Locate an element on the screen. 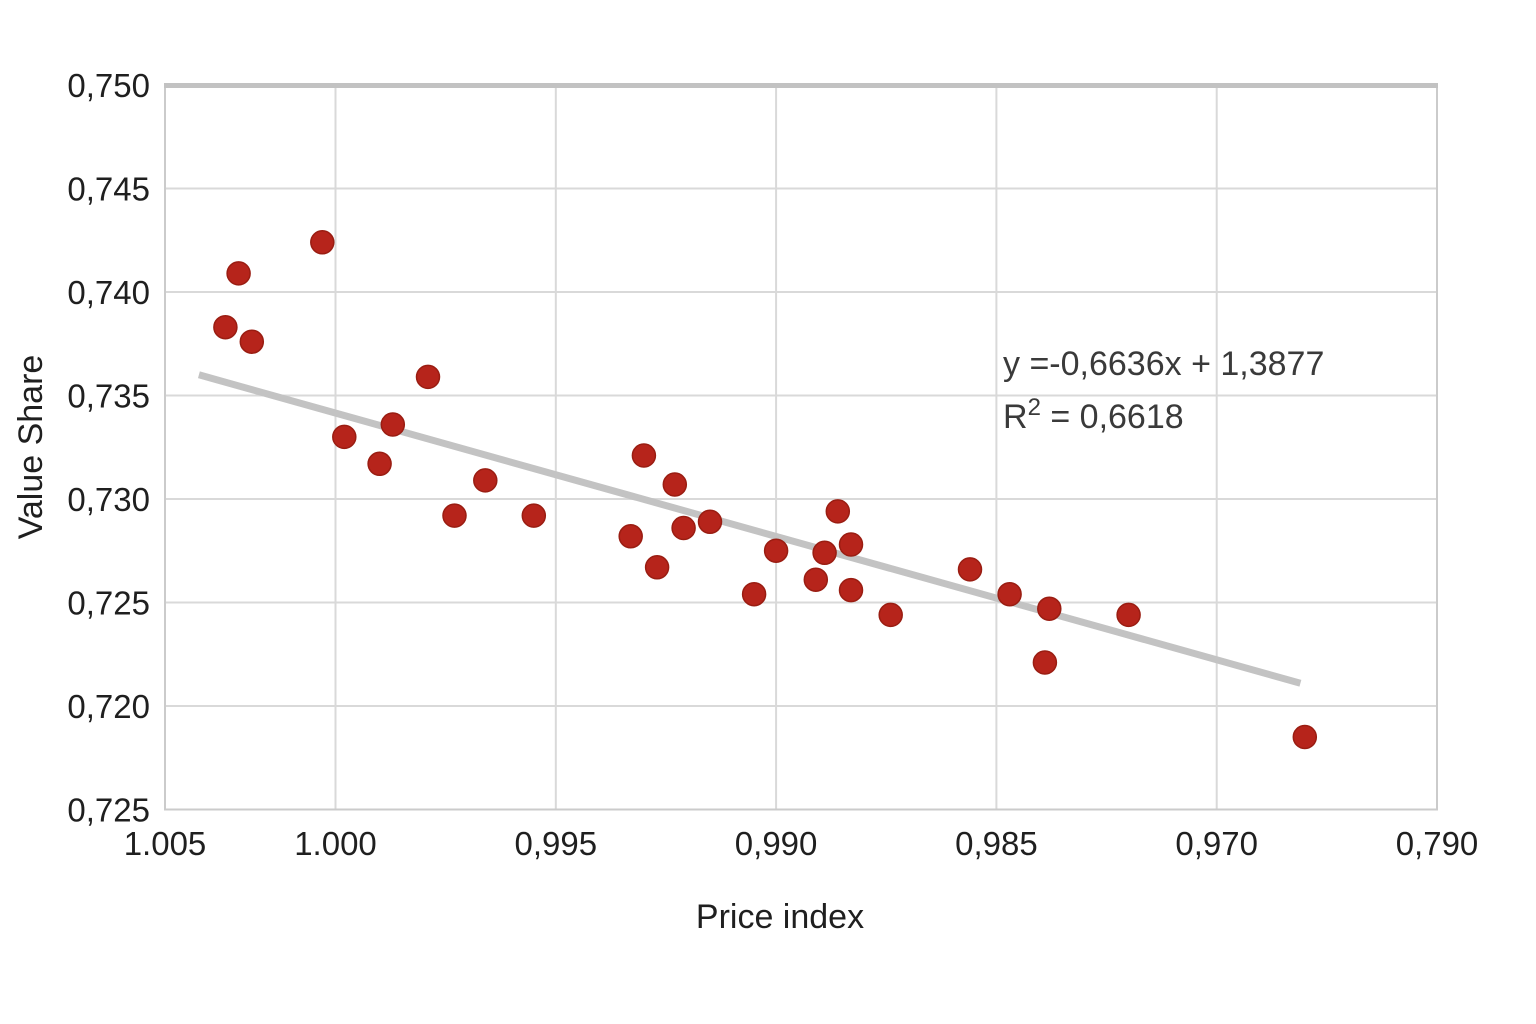 The height and width of the screenshot is (1024, 1536). equation-text: y =-0,6636x + 1,3877 is located at coordinates (1164, 364).